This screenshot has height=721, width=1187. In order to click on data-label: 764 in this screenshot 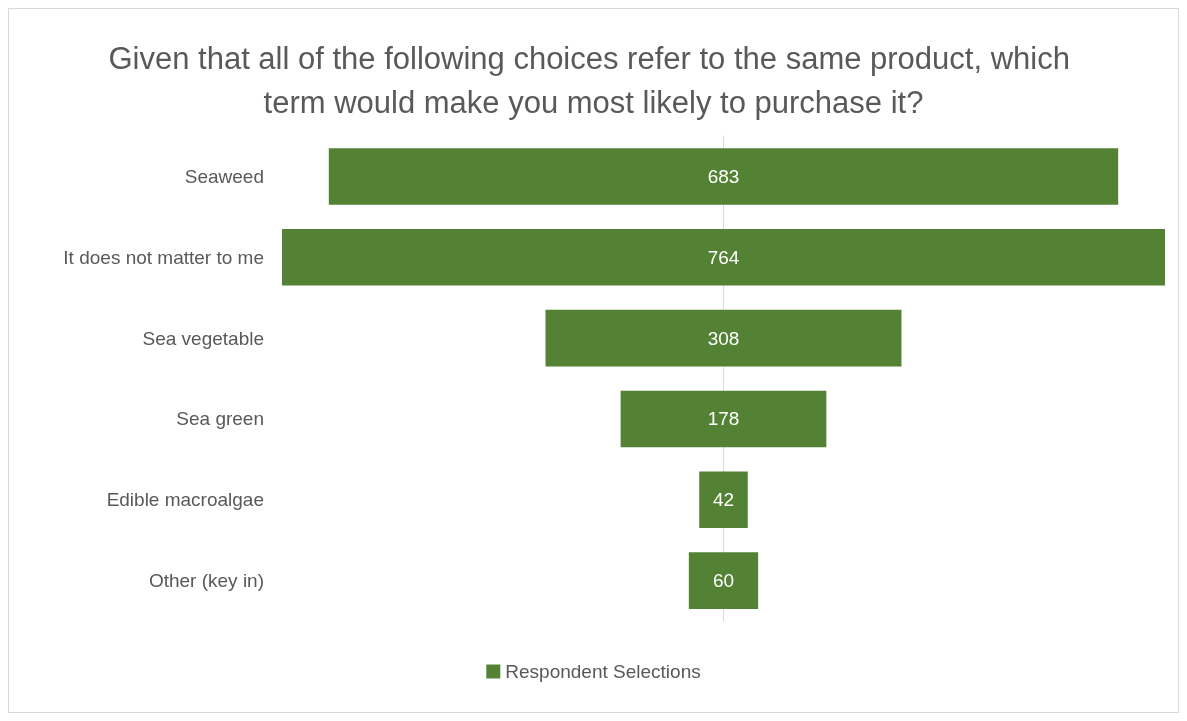, I will do `click(723, 257)`.